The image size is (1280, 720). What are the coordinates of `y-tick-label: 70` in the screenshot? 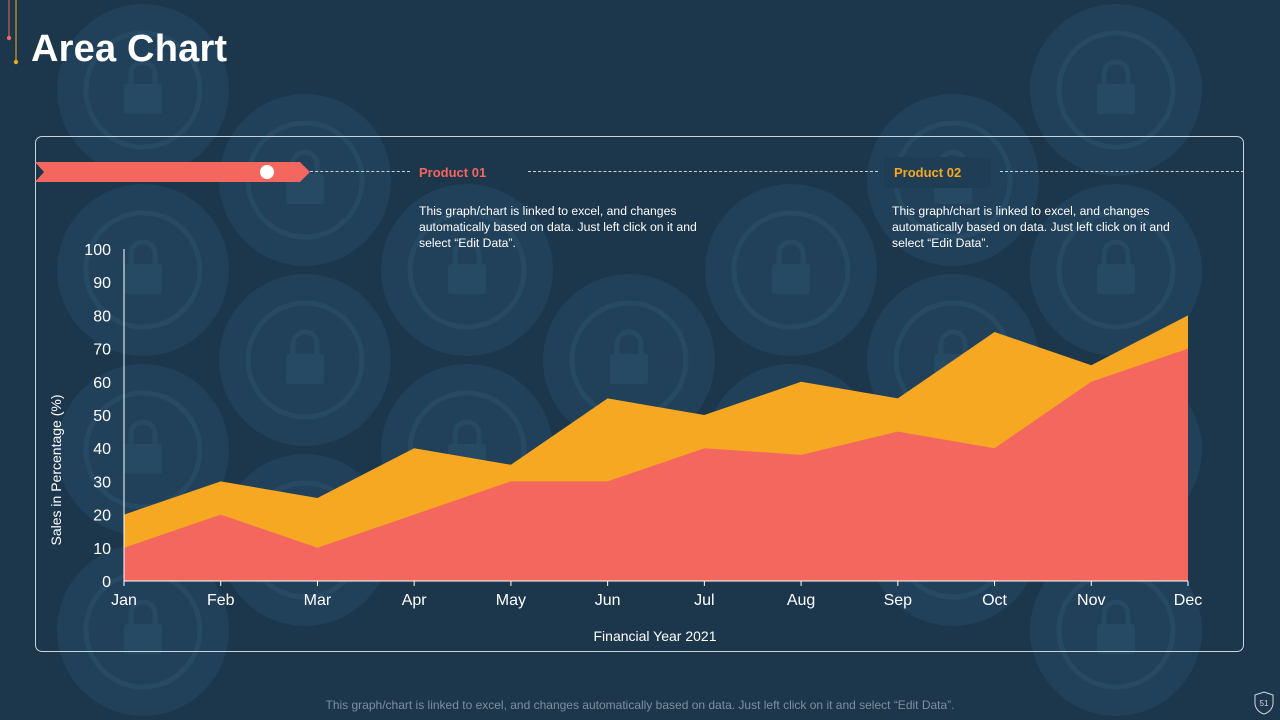 It's located at (102, 350).